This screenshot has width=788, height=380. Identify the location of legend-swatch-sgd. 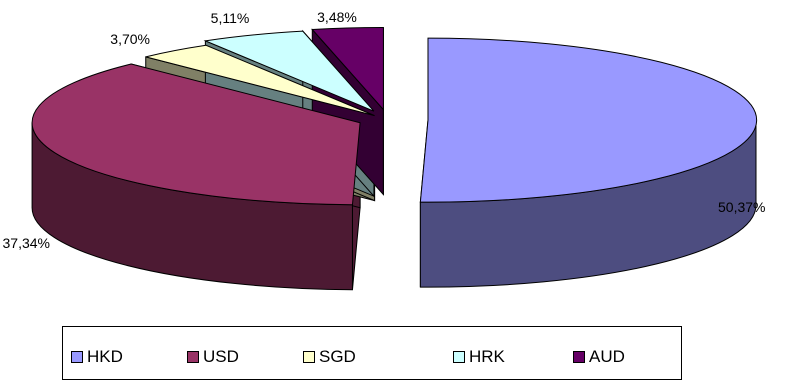
(309, 357).